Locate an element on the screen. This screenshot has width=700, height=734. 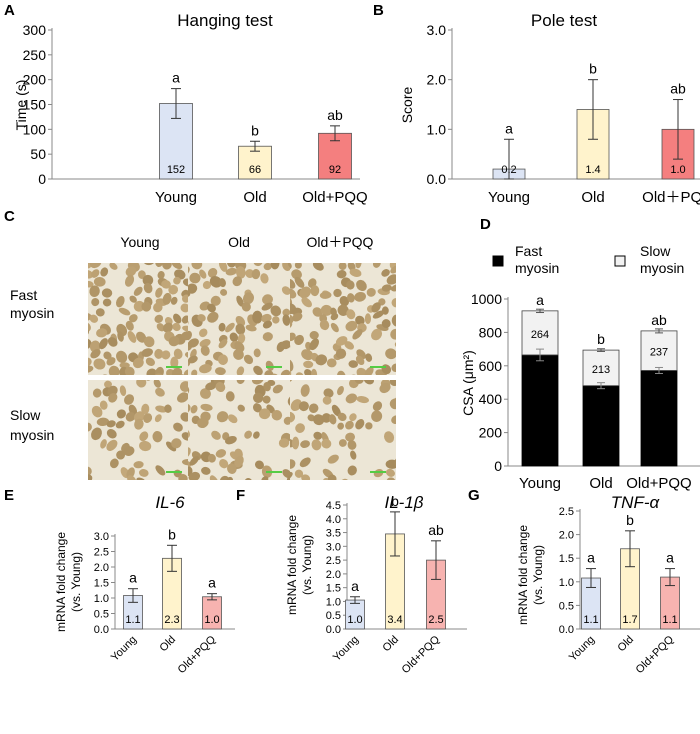
micro-row-label-slow-1: Slow is located at coordinates (25, 415).